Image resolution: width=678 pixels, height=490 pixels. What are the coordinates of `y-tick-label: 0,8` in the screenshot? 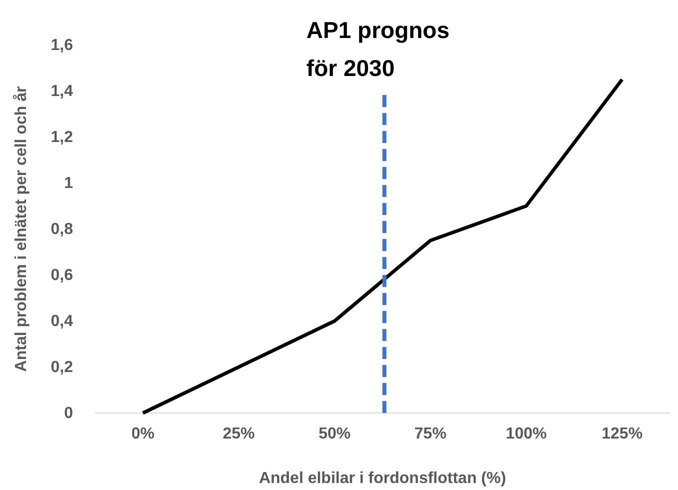 It's located at (62, 229).